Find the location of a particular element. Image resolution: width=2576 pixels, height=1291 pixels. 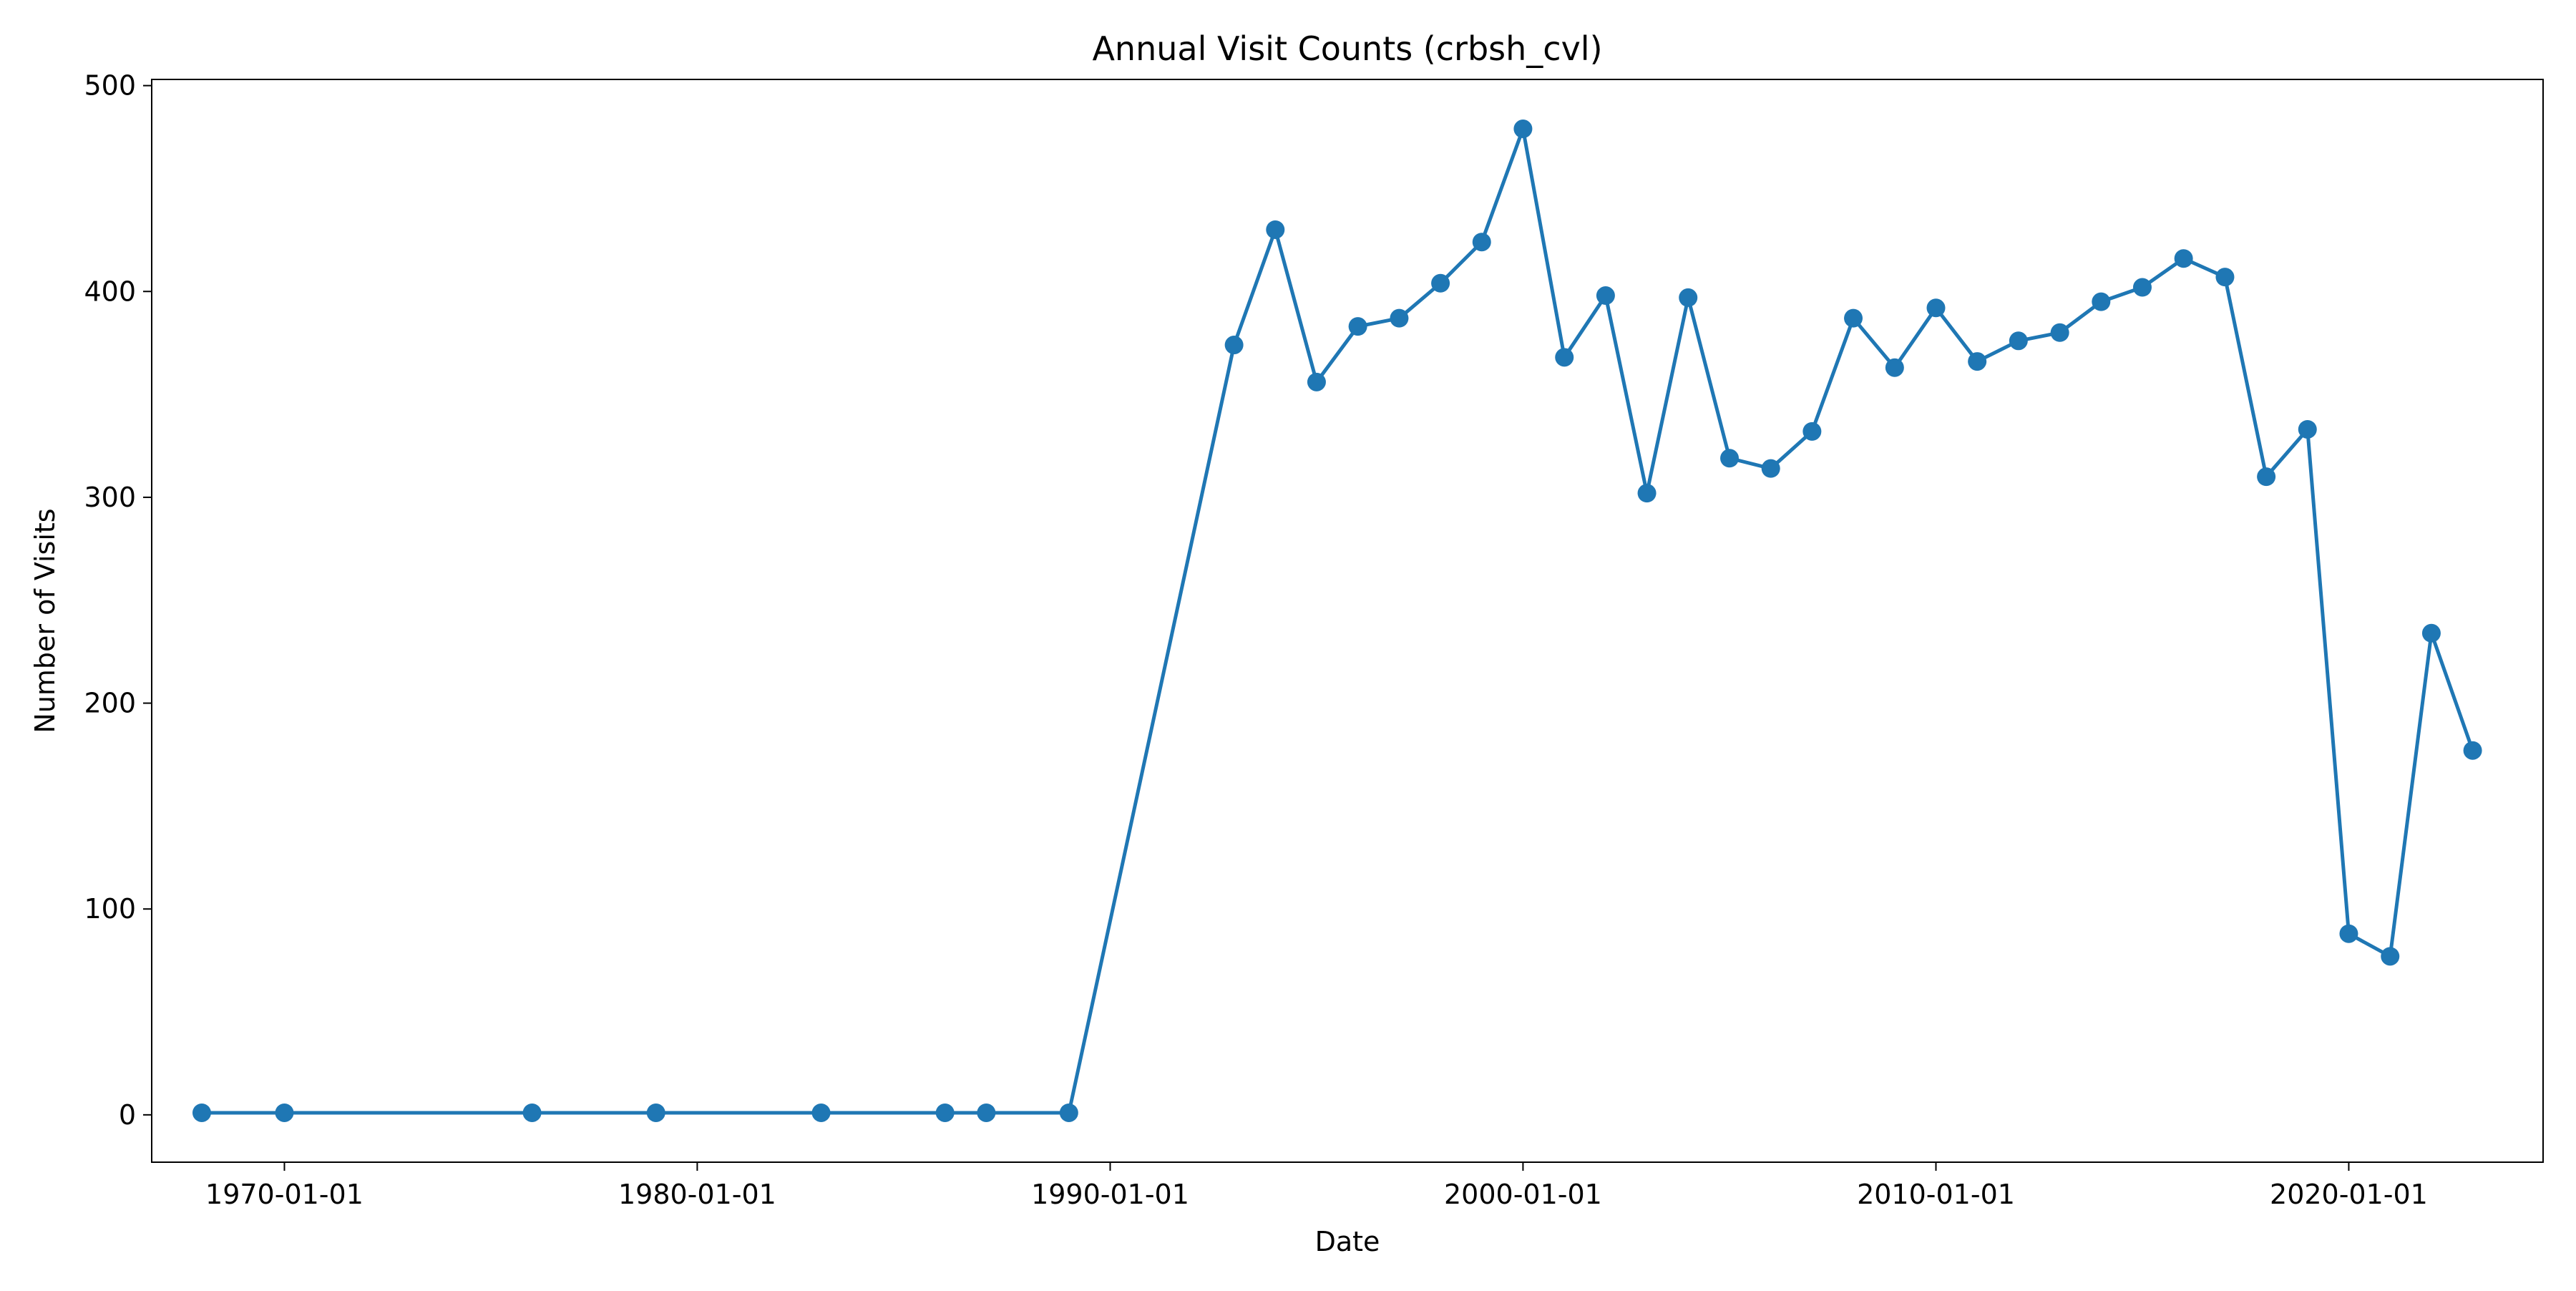

x-tick-label: 2020-01-01 is located at coordinates (2349, 1194).